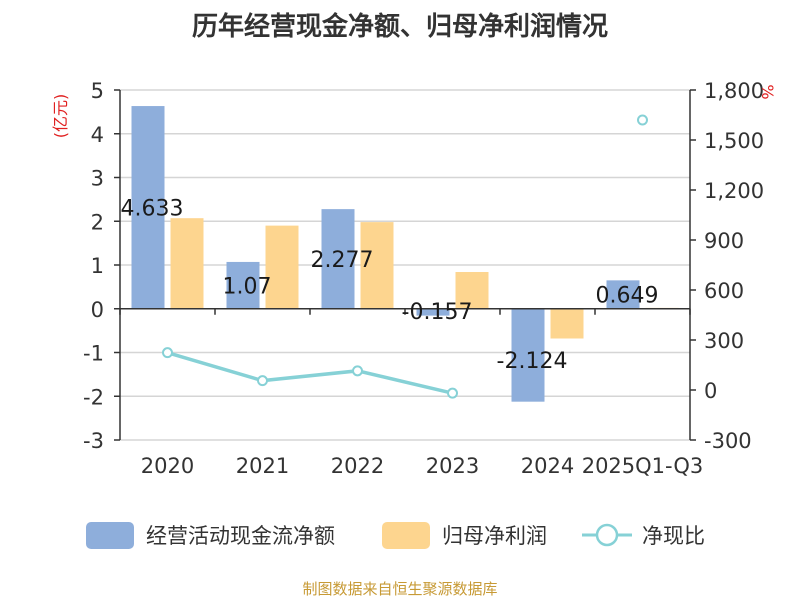  I want to click on legend-swatch-net-profit, so click(406, 535).